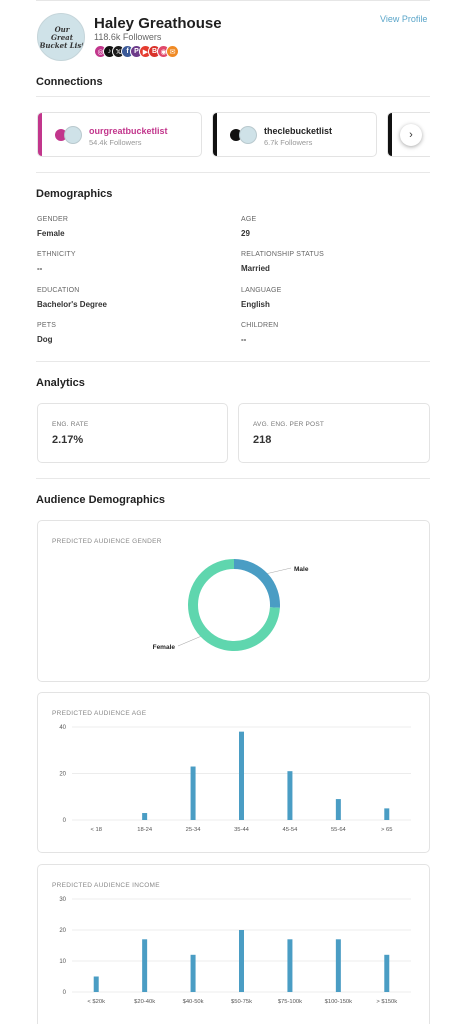  I want to click on income-chart-title: PREDICTED AUDIENCE INCOME, so click(106, 885).